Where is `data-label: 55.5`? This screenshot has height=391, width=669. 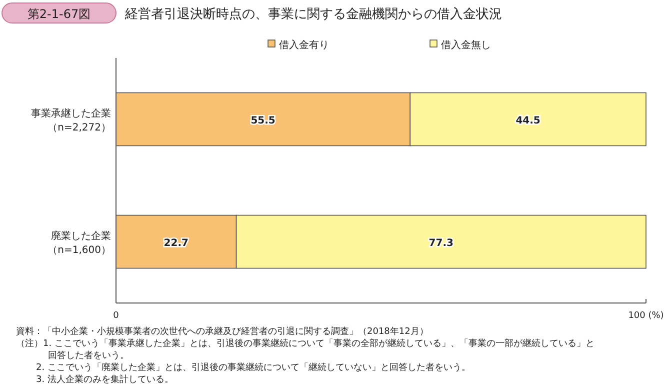
data-label: 55.5 is located at coordinates (263, 120).